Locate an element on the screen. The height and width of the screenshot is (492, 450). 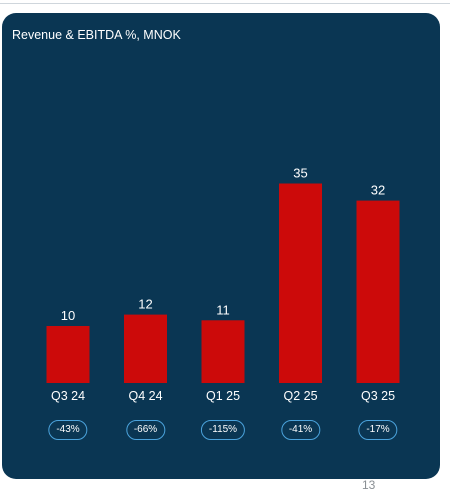
ebitda-pill: -43% is located at coordinates (68, 430).